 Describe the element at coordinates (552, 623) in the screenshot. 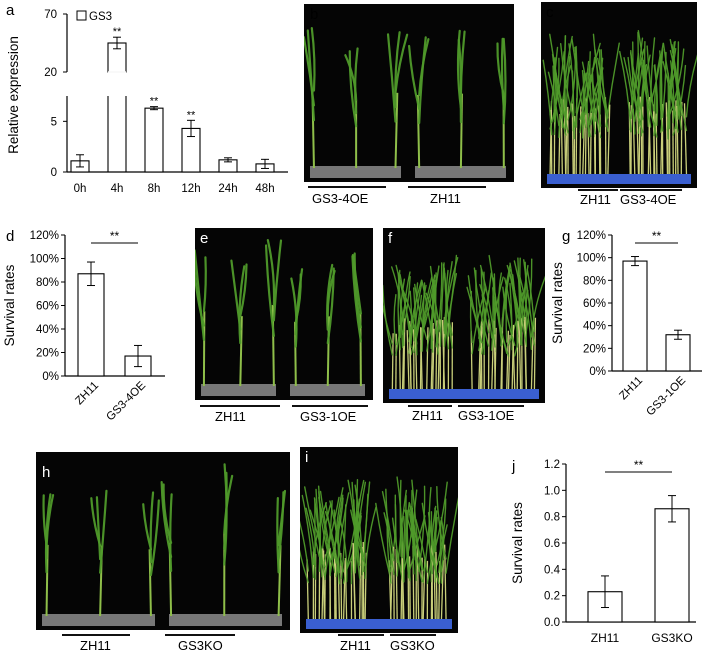

I see `j-ytick-label: 0.0` at that location.